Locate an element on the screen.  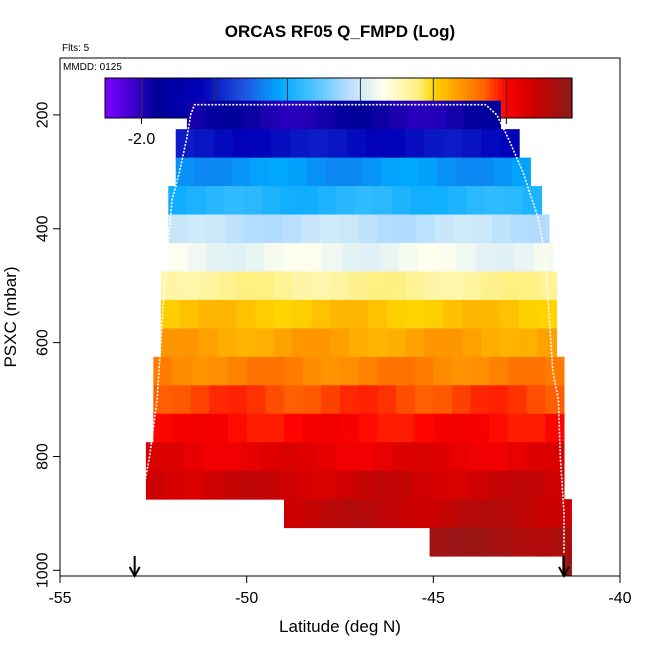
y-tick-label: 1000 is located at coordinates (43, 570).